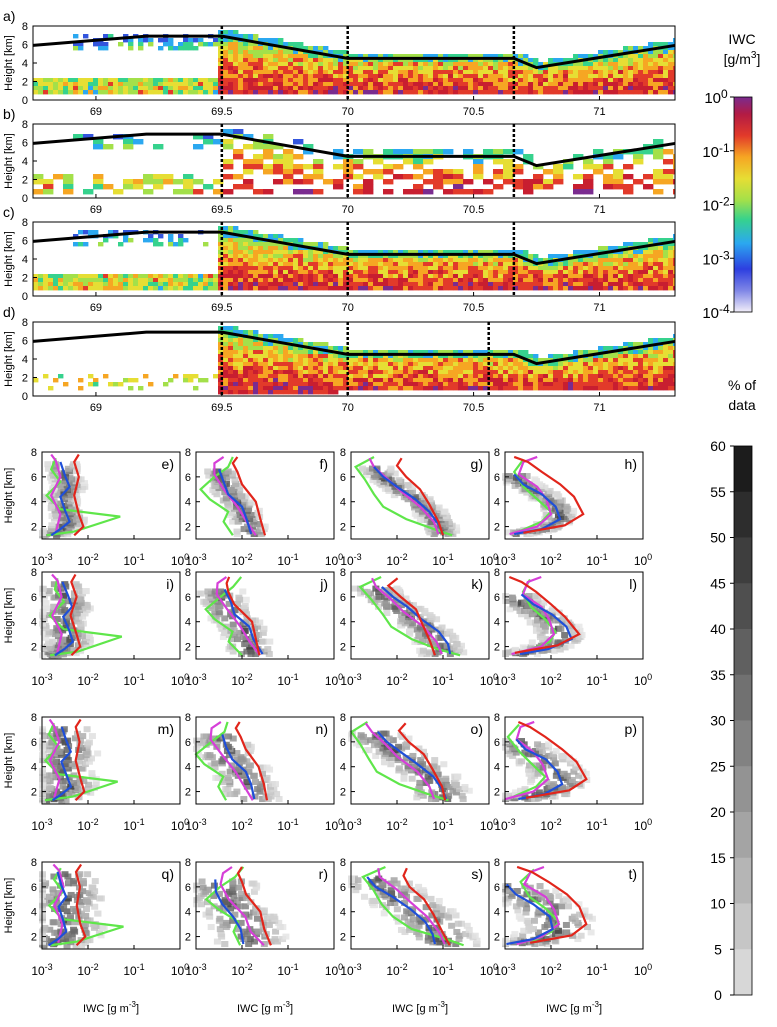 The height and width of the screenshot is (1027, 777). What do you see at coordinates (742, 58) in the screenshot?
I see `colorbar-units: [g/m3]` at bounding box center [742, 58].